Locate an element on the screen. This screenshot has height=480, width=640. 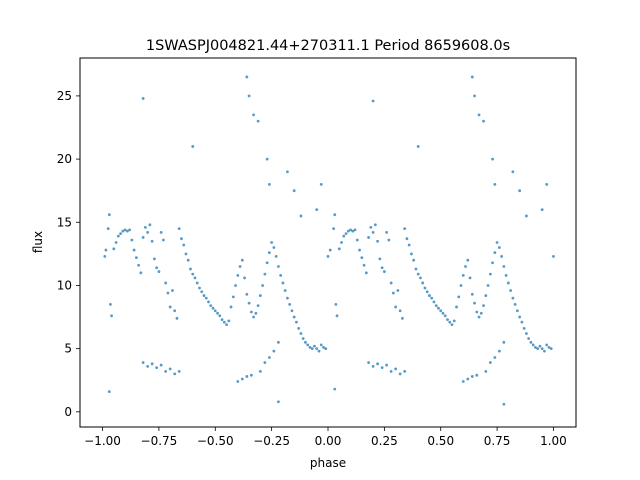
x-axis: −1.00 −0.75 −0.50 −0.25 0.00 0.25 0.50 0.75 1.00 is located at coordinates (325, 437).